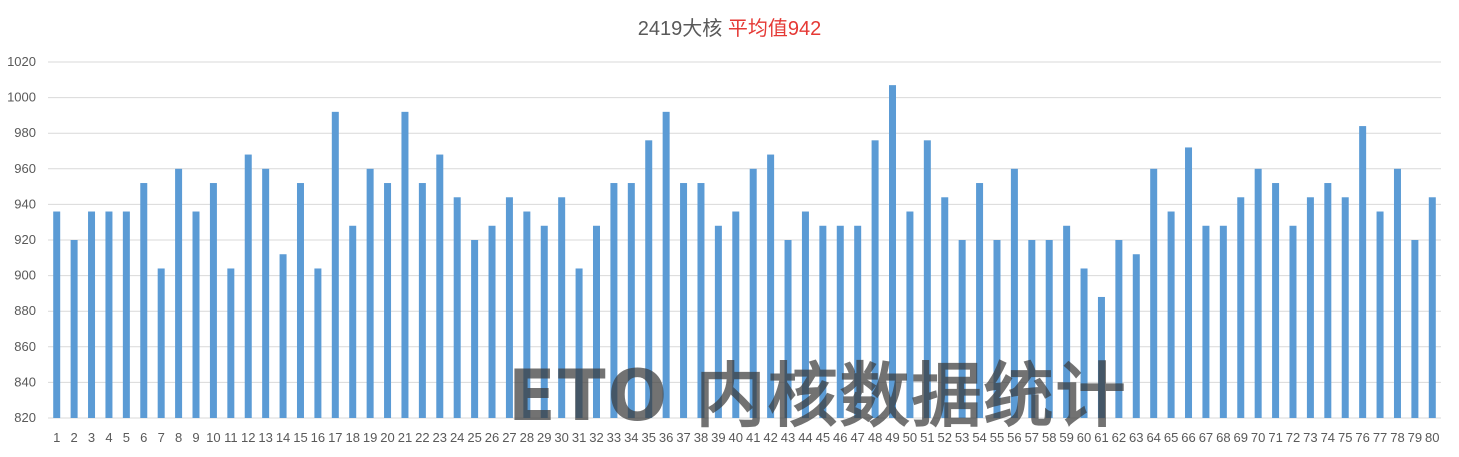 The width and height of the screenshot is (1459, 457). I want to click on y-tick-label: 880, so click(25, 310).